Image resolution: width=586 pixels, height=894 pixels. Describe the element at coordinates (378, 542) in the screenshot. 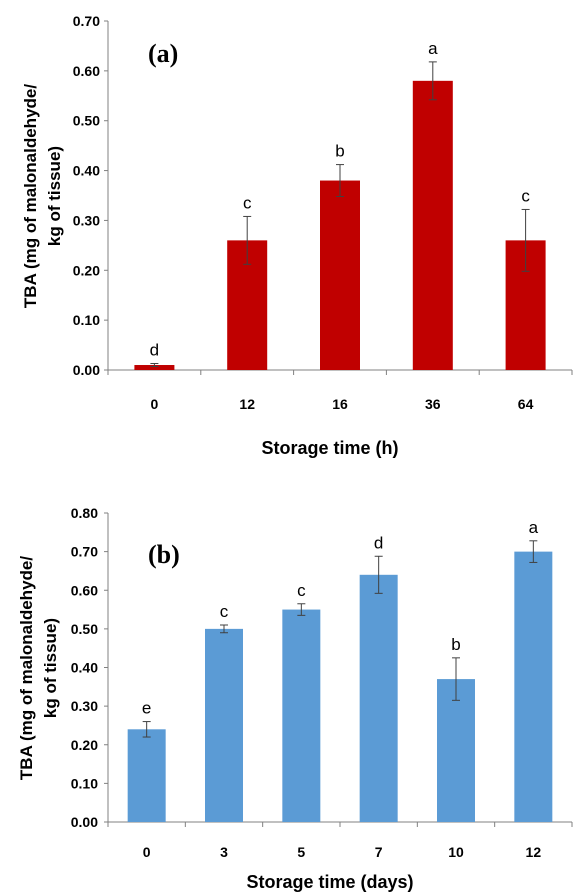

I see `chart-b-significance-letter: d` at that location.